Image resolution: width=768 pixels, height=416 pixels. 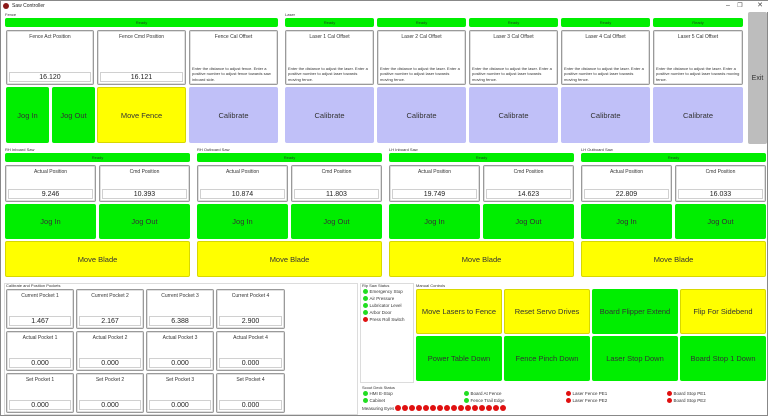 I want to click on set-pocket-3-value: 0.000, so click(x=180, y=405).